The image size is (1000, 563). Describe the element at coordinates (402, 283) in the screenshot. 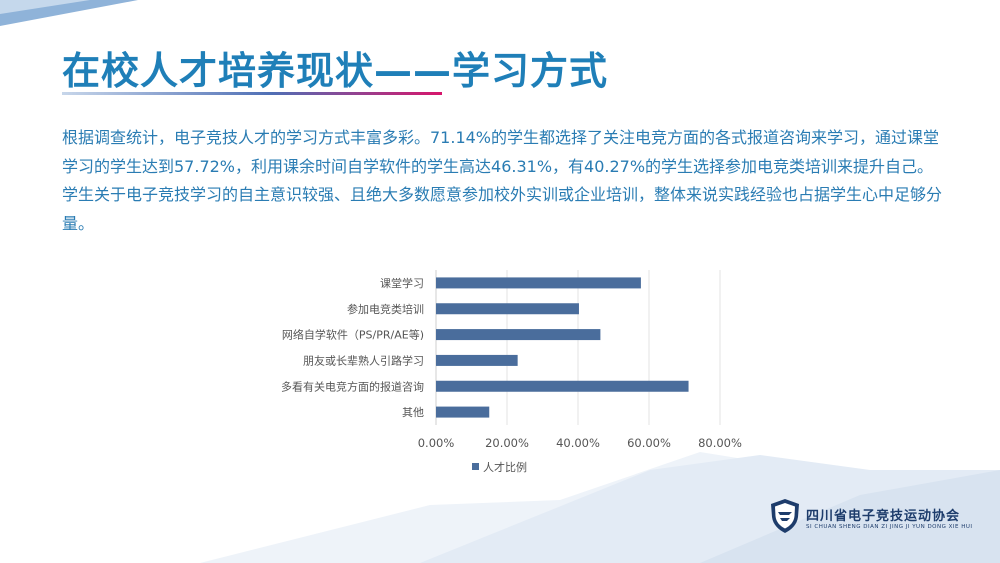

I see `category-label: 课堂学习` at that location.